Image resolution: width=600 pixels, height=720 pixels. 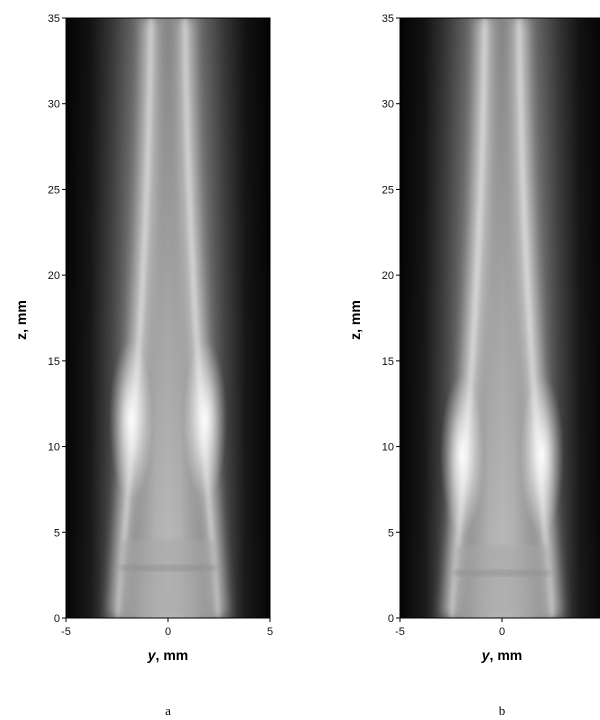 I want to click on panel-b-caption: b, so click(x=502, y=710).